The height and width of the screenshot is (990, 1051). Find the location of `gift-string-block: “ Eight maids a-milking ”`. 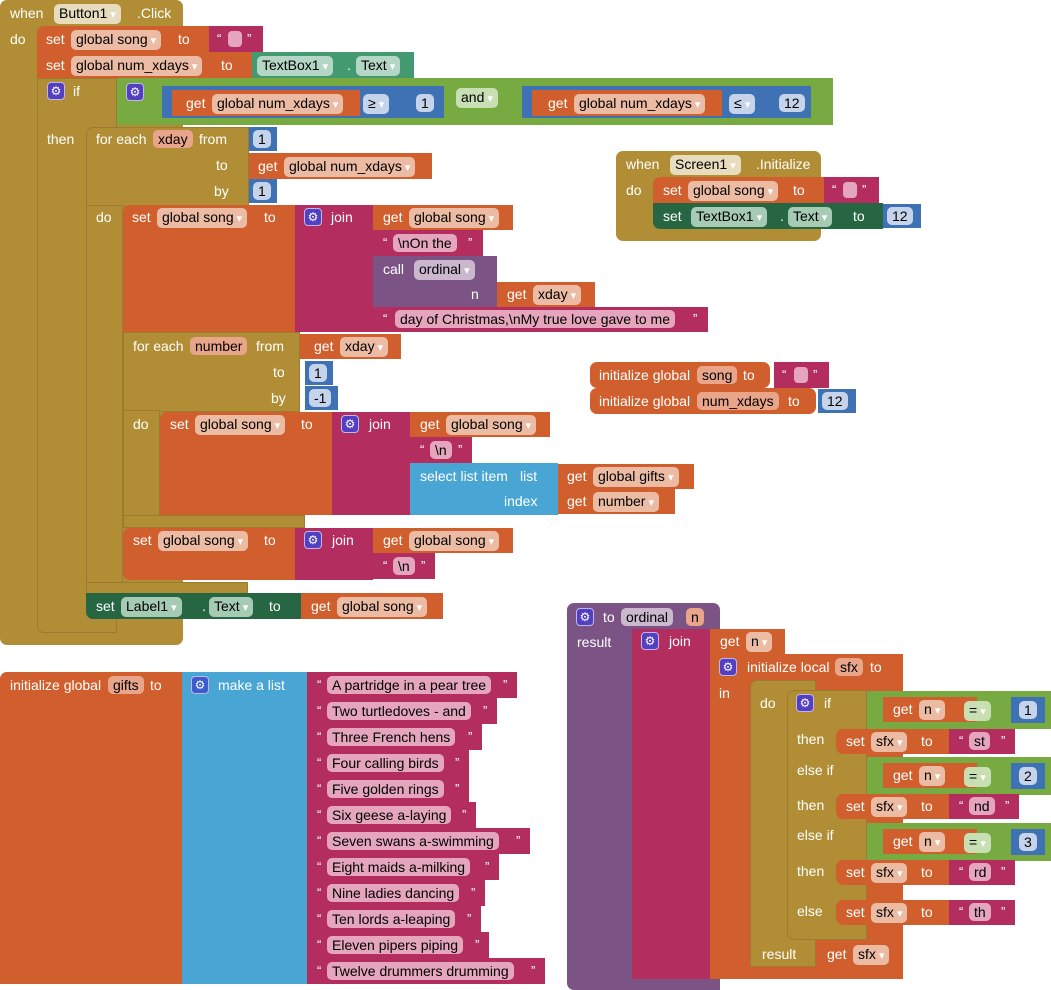

gift-string-block: “ Eight maids a-milking ” is located at coordinates (403, 867).